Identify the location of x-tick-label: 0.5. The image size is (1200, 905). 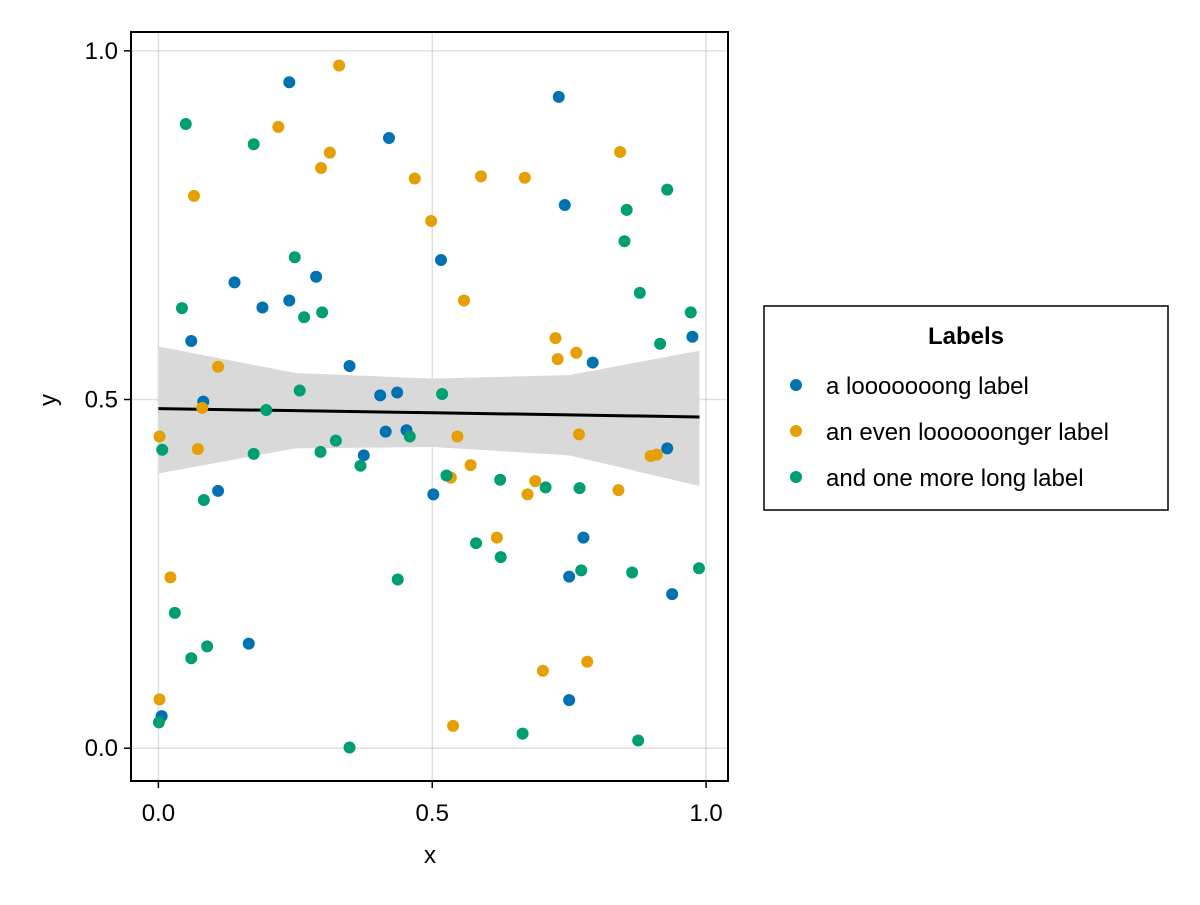
(432, 813).